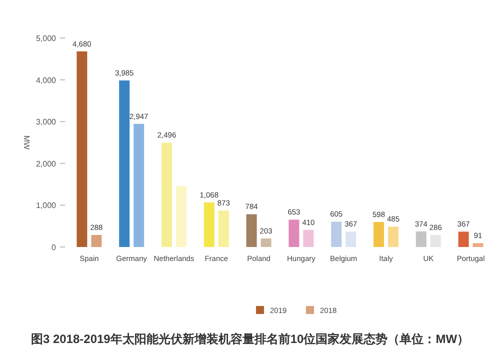 This screenshot has height=362, width=500. What do you see at coordinates (46, 80) in the screenshot?
I see `y-tick-label: 4,000` at bounding box center [46, 80].